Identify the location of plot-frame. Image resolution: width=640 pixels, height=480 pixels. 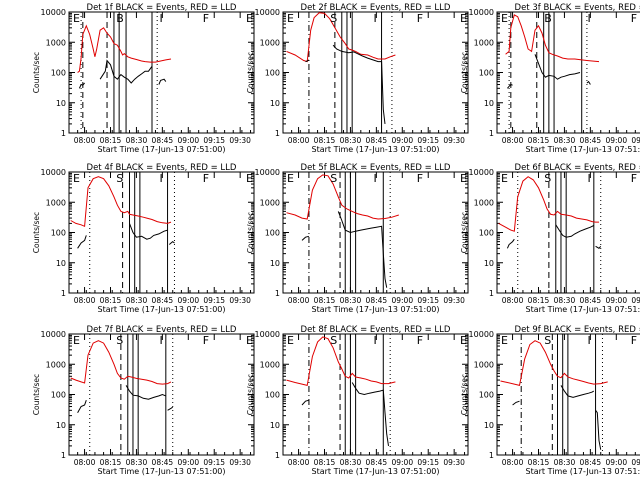
(568, 72).